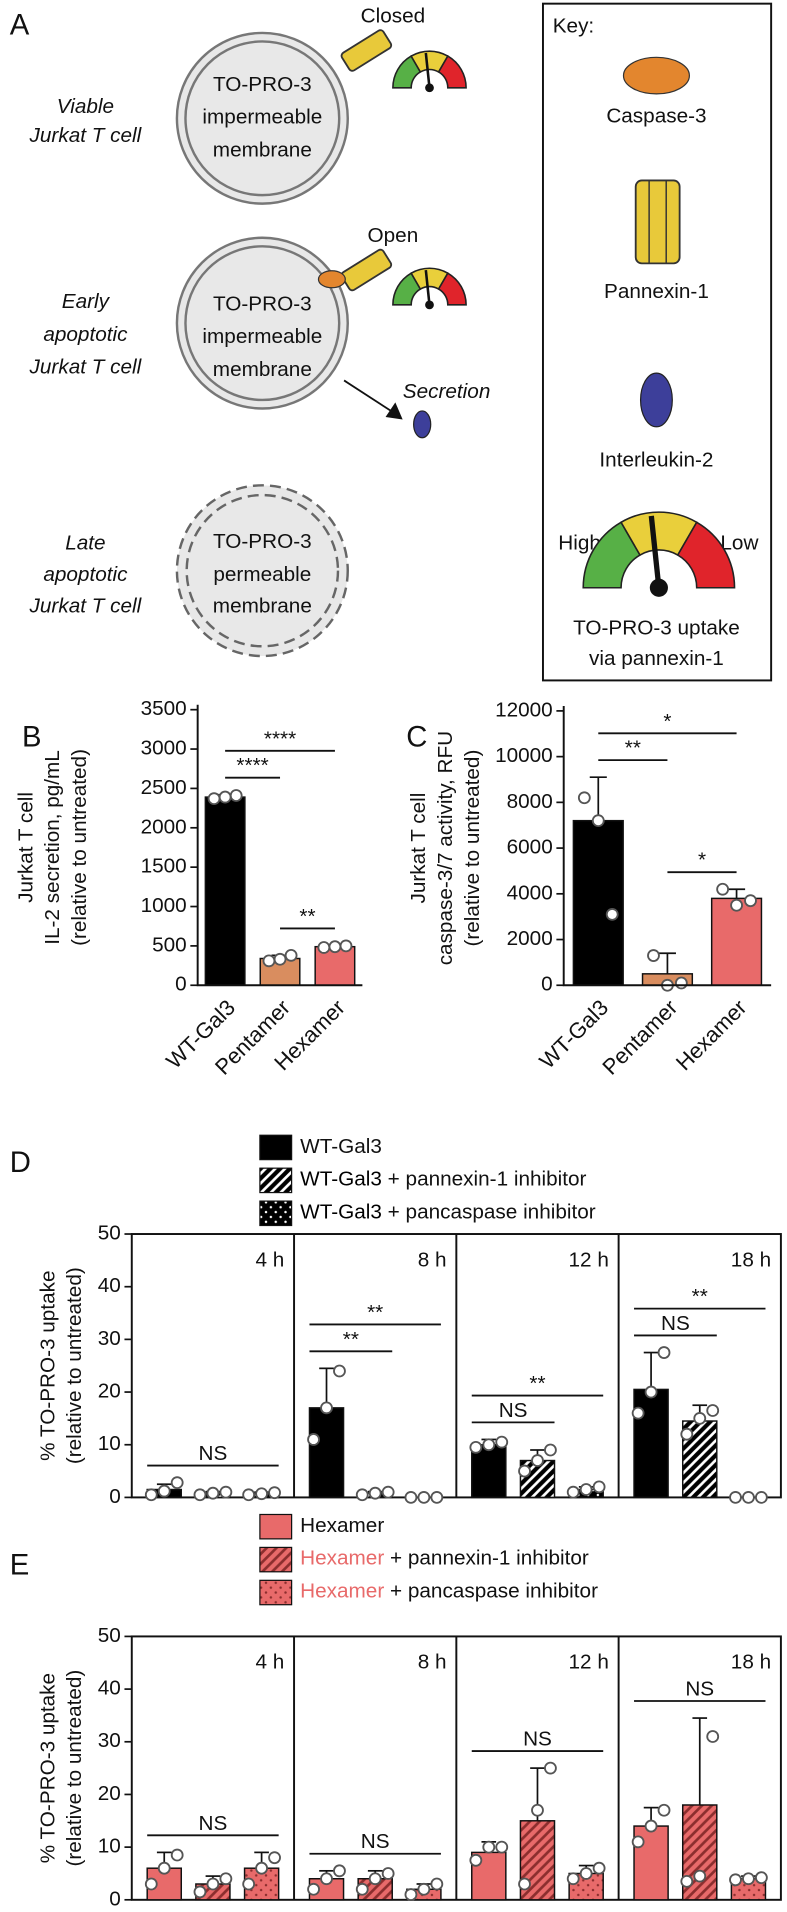 This screenshot has width=787, height=1912. I want to click on y-tick-label: 4000, so click(530, 892).